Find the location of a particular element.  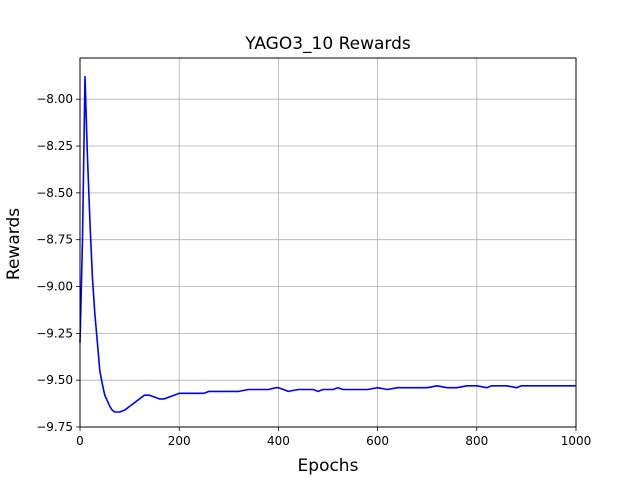

x-tick-label: 600 is located at coordinates (377, 441).